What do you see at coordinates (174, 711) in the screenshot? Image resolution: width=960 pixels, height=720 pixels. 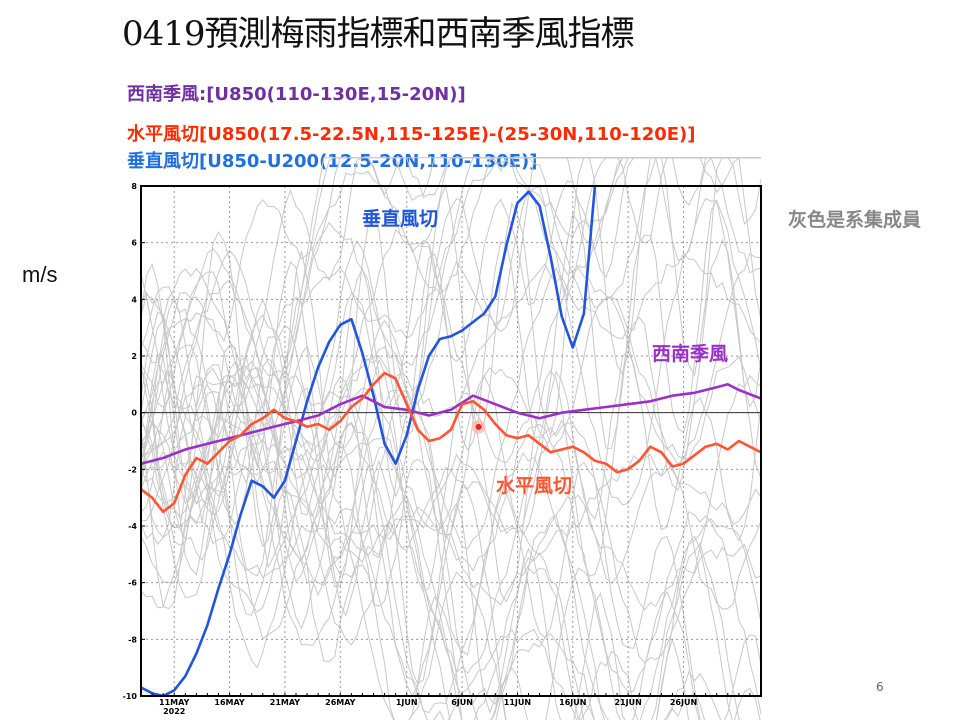 I see `x-tick-year-label: 2022` at bounding box center [174, 711].